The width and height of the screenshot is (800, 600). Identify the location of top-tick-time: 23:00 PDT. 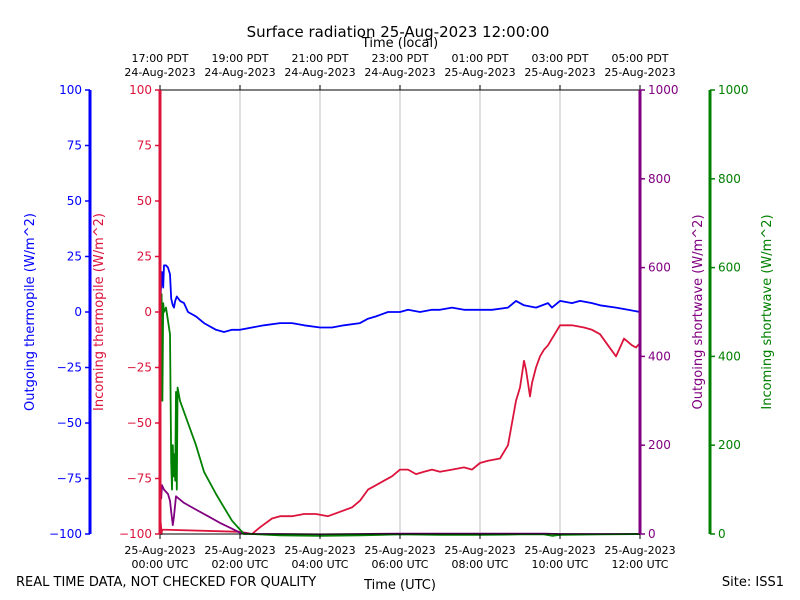
(399, 58).